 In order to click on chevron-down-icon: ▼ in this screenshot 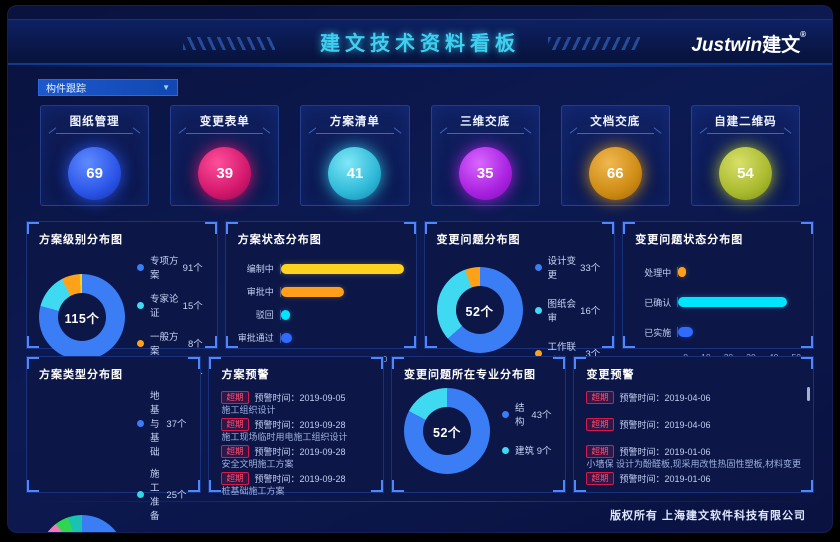, I will do `click(166, 87)`.